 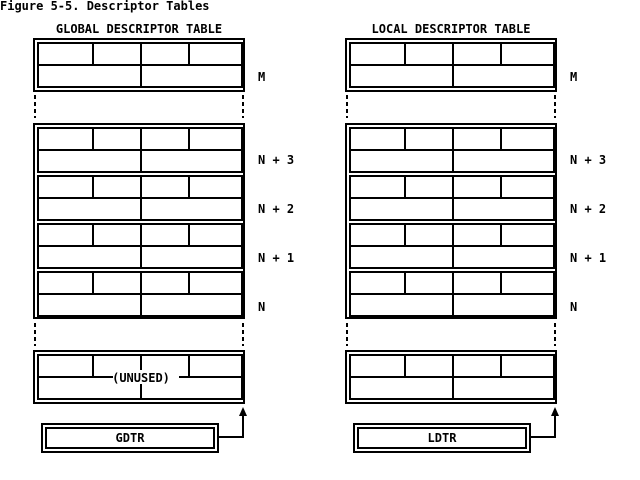 I want to click on unused-label-bg, so click(x=146, y=377).